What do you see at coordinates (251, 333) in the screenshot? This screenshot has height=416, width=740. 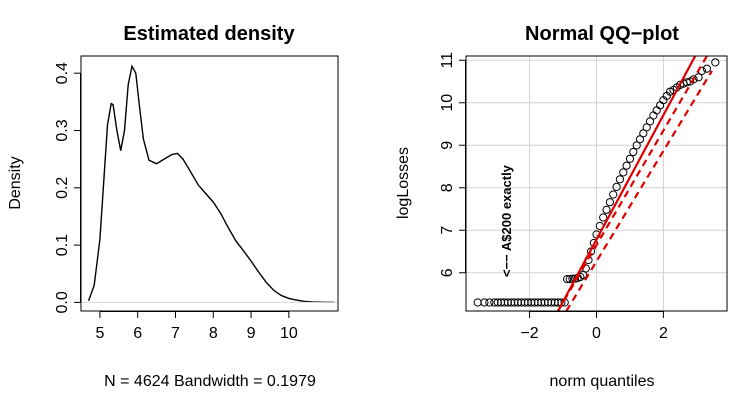 I see `density-x-tick-label-4: 9` at bounding box center [251, 333].